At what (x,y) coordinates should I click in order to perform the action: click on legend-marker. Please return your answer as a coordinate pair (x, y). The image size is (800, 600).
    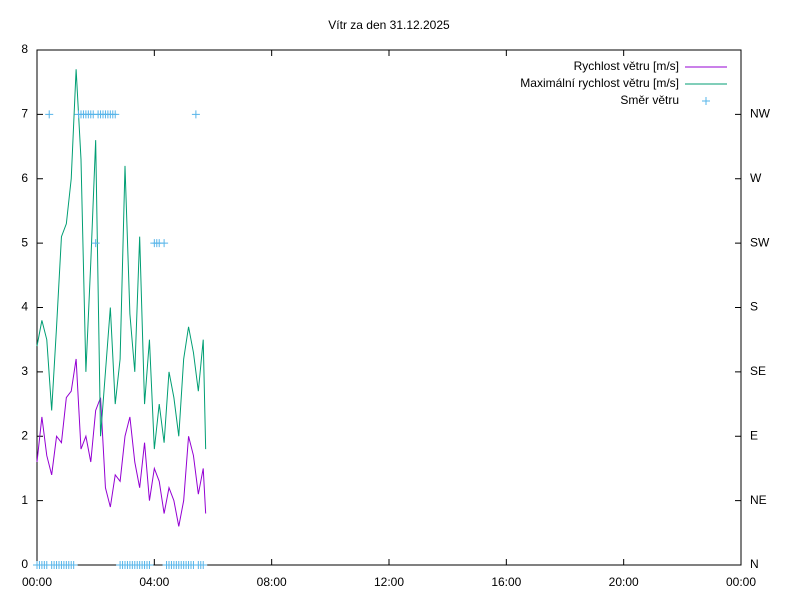
    Looking at the image, I should click on (706, 101).